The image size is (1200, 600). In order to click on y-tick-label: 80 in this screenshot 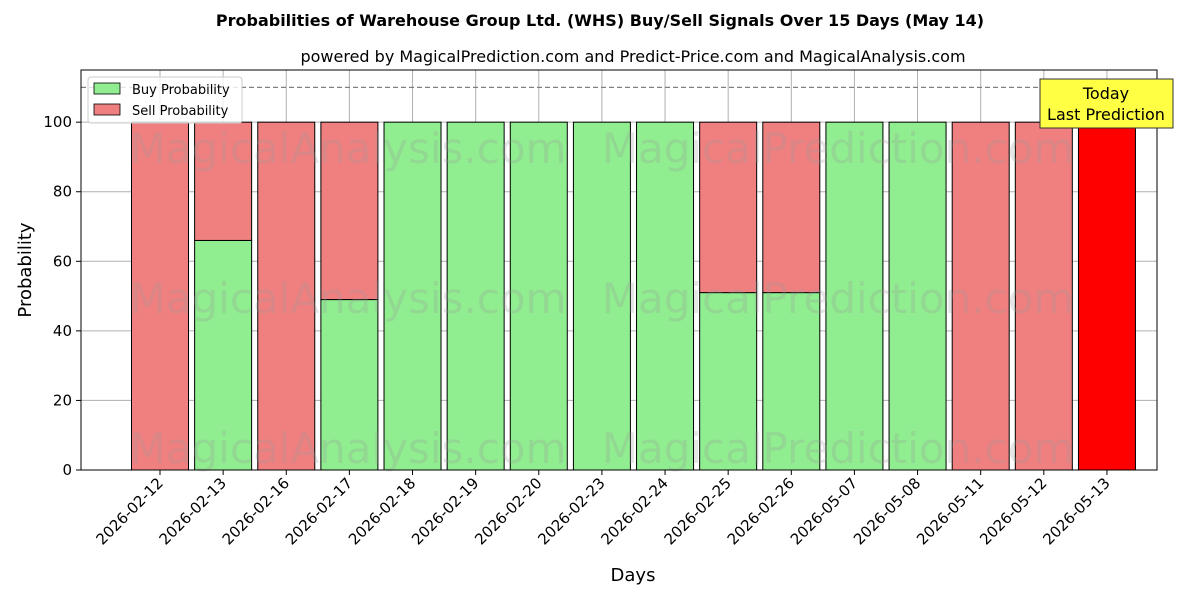, I will do `click(62, 192)`.